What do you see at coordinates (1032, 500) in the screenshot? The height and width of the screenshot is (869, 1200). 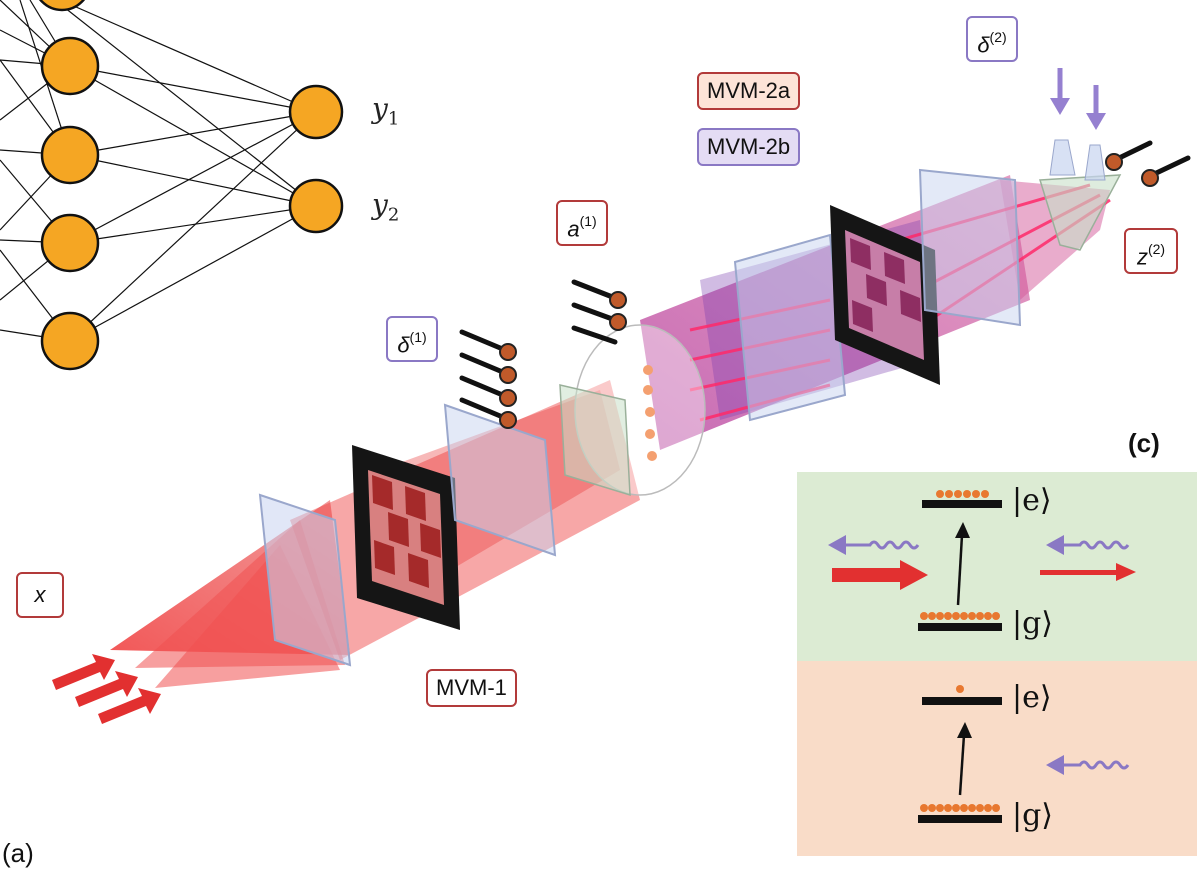 I see `ket-e-top: |e⟩` at bounding box center [1032, 500].